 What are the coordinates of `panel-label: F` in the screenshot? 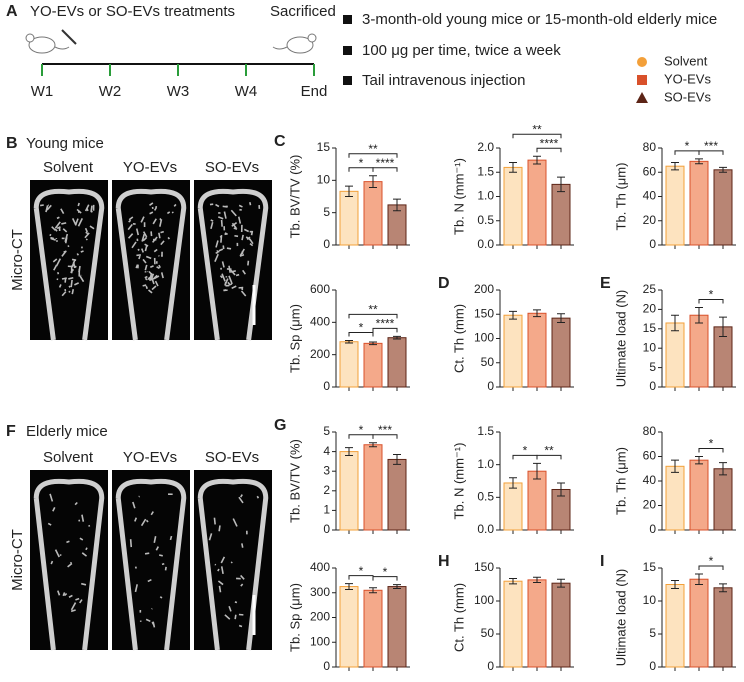 It's located at (11, 431).